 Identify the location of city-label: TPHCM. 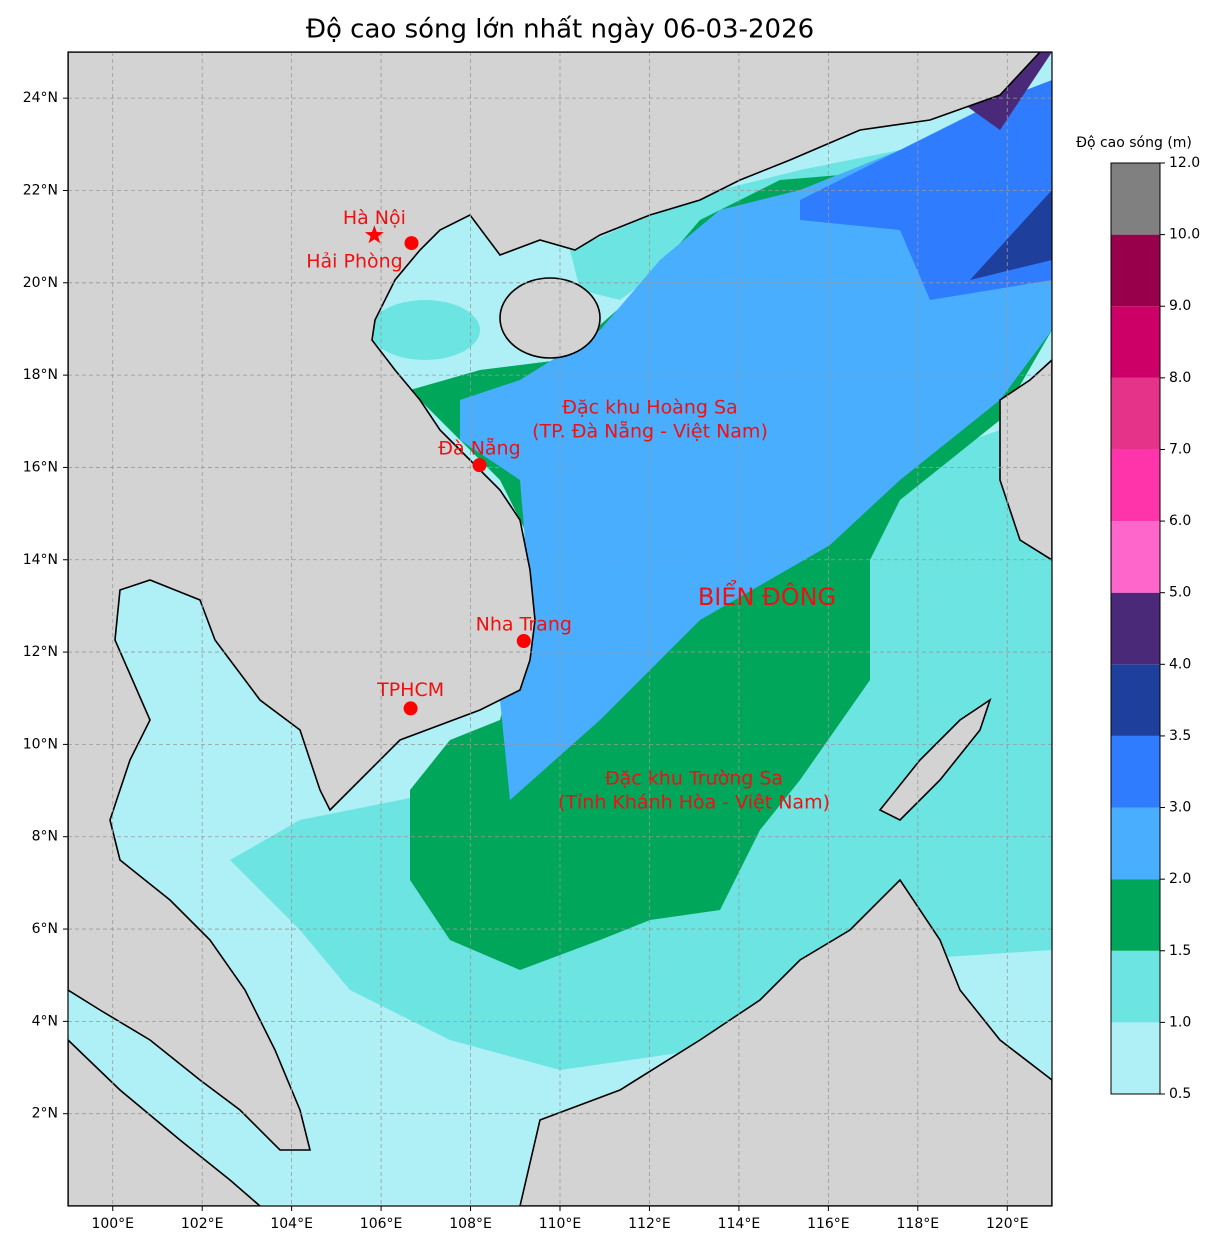
(410, 690).